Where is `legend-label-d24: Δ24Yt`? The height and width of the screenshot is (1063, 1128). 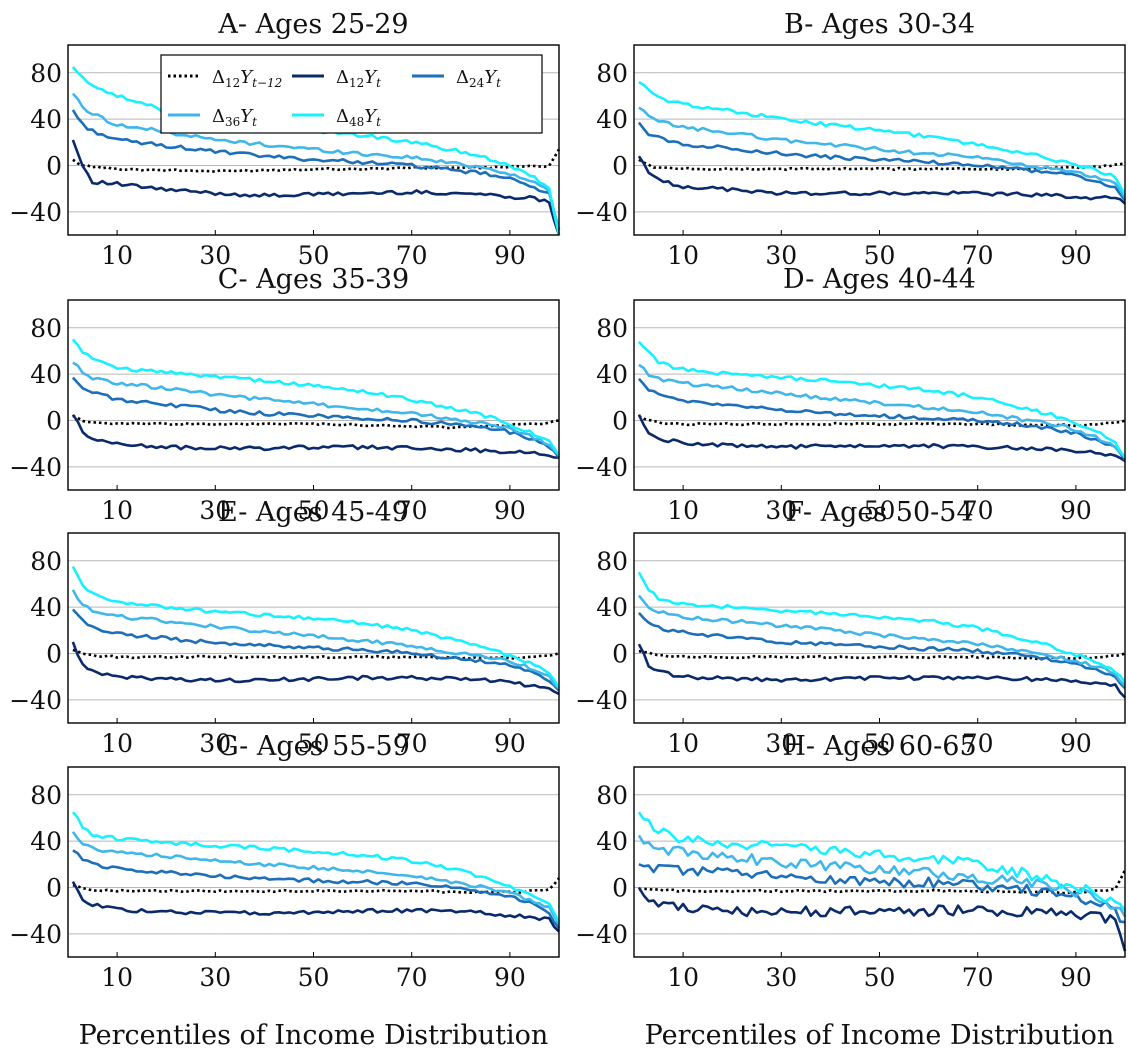 legend-label-d24: Δ24Yt is located at coordinates (478, 78).